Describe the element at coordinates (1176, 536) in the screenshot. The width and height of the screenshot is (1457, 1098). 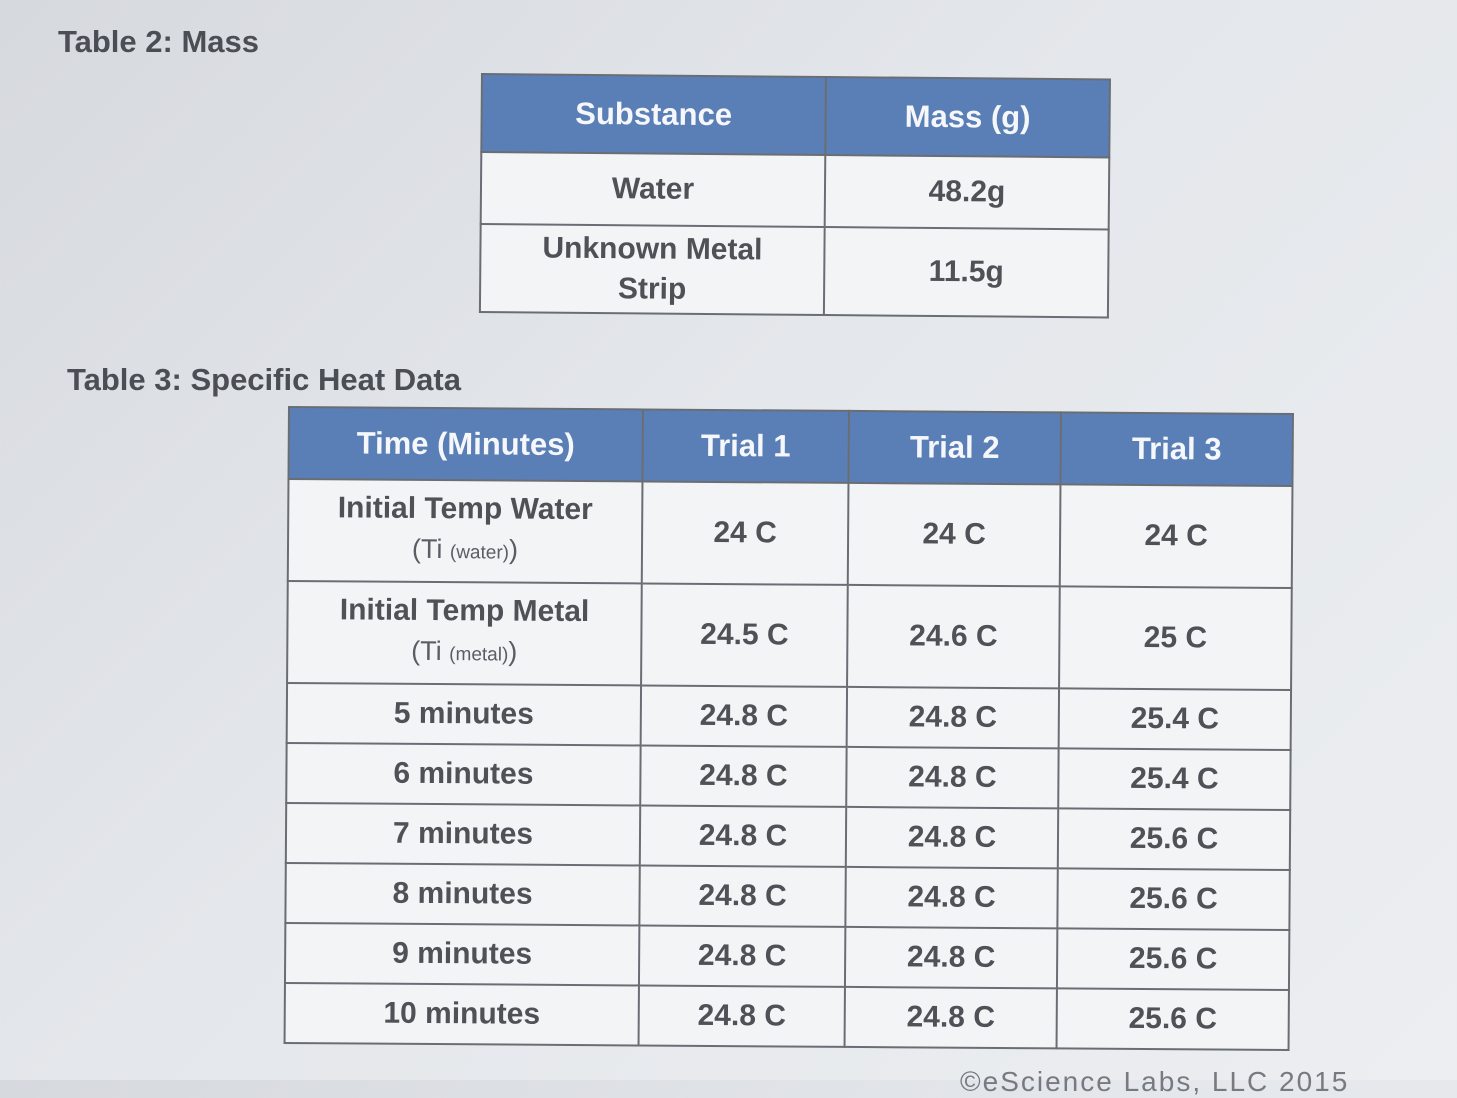
I see `trial-3-cell: 24 C` at that location.